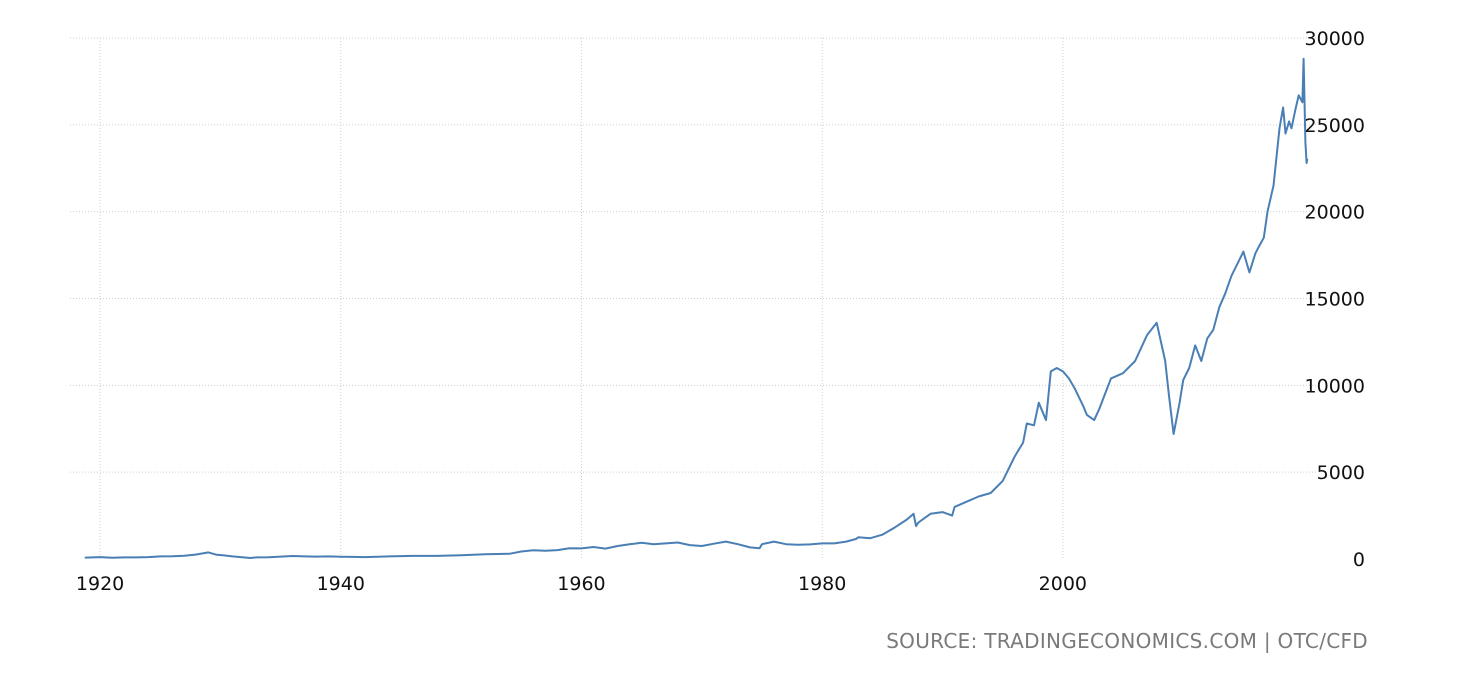 This screenshot has width=1460, height=680. Describe the element at coordinates (100, 584) in the screenshot. I see `x-tick-label: 1920` at that location.